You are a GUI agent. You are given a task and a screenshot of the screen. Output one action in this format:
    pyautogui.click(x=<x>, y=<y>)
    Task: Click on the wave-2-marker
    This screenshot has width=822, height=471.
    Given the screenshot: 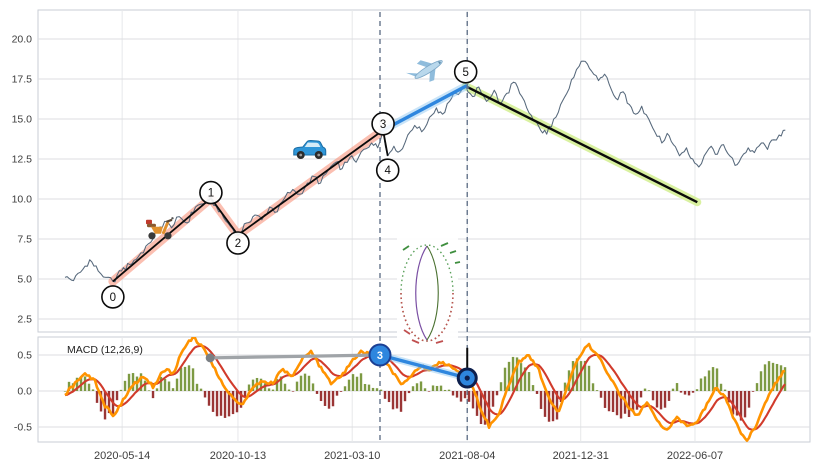 What is the action you would take?
    pyautogui.click(x=238, y=243)
    